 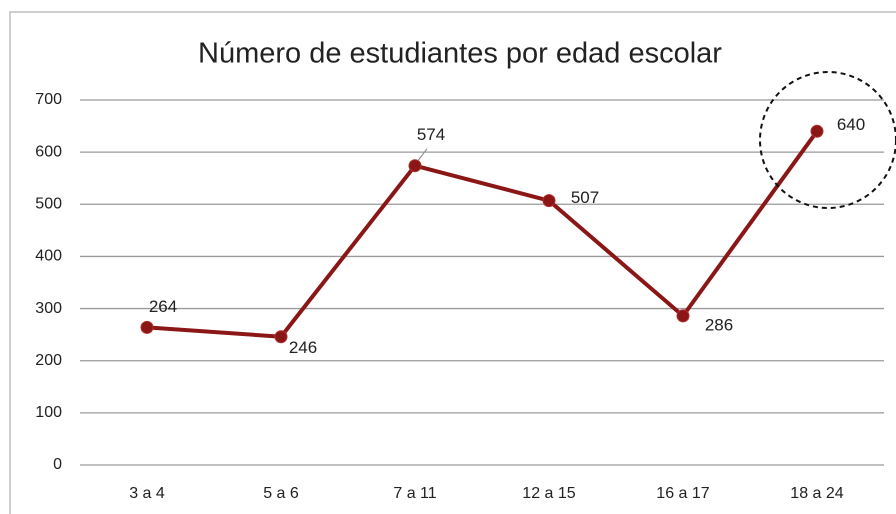 I want to click on chart-title: Número de estudiantes por edad escolar, so click(x=460, y=54).